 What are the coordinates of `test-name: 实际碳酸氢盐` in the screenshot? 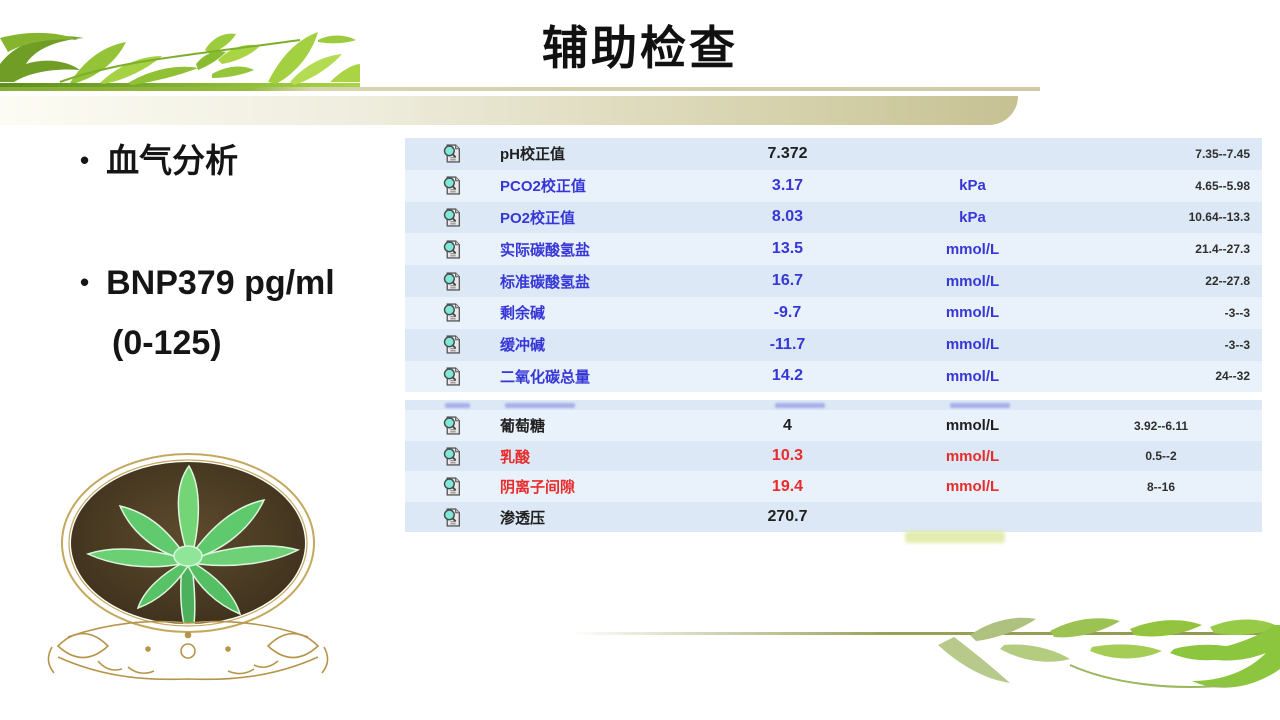 It's located at (545, 250).